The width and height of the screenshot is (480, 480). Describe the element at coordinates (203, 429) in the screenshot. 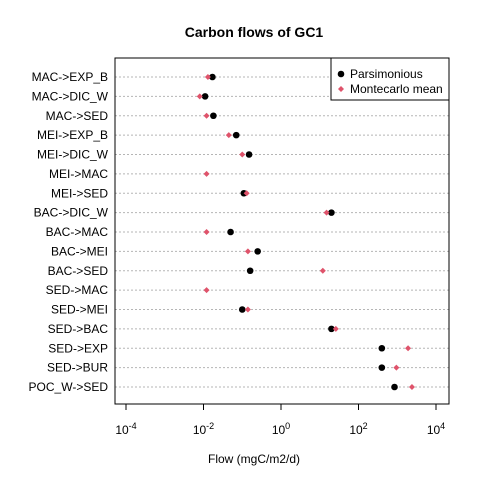

I see `x-tick-label: 10⁻²` at that location.